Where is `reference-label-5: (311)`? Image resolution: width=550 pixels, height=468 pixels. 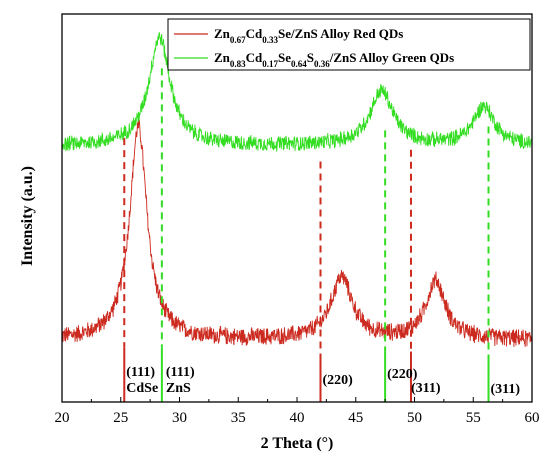 reference-label-5: (311) is located at coordinates (506, 389).